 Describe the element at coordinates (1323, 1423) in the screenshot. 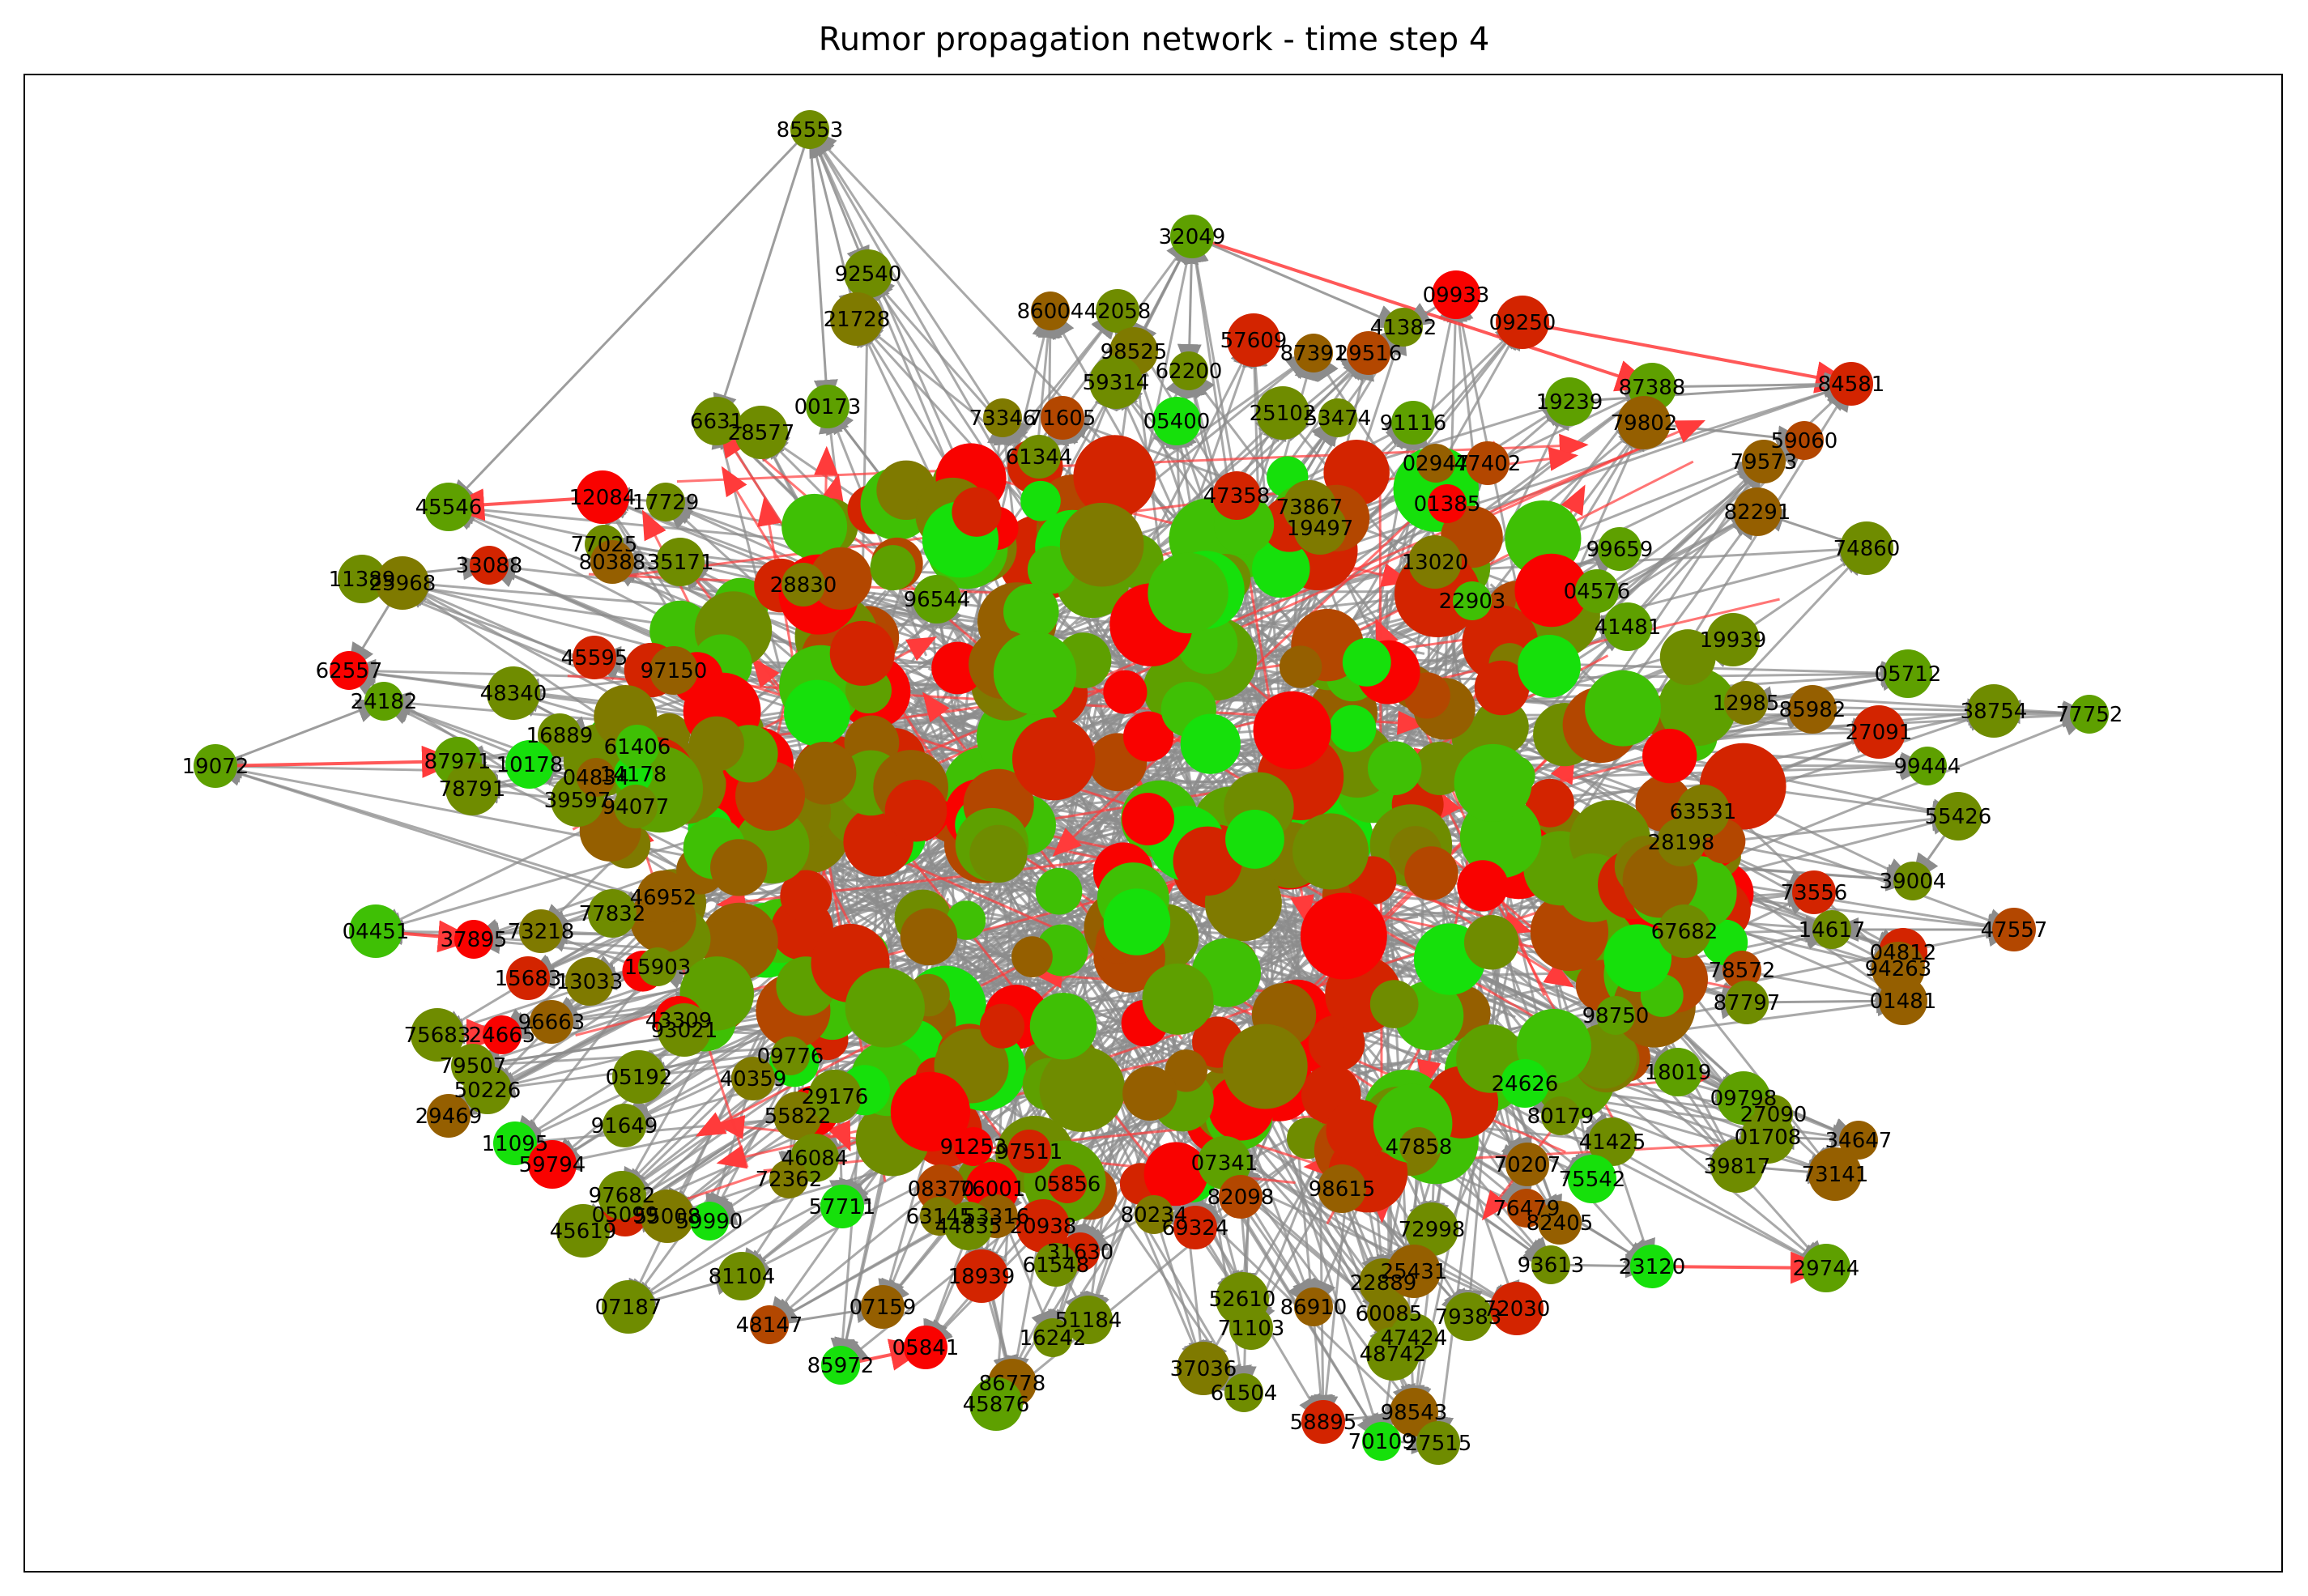

I see `node-label-58895: 58895` at that location.